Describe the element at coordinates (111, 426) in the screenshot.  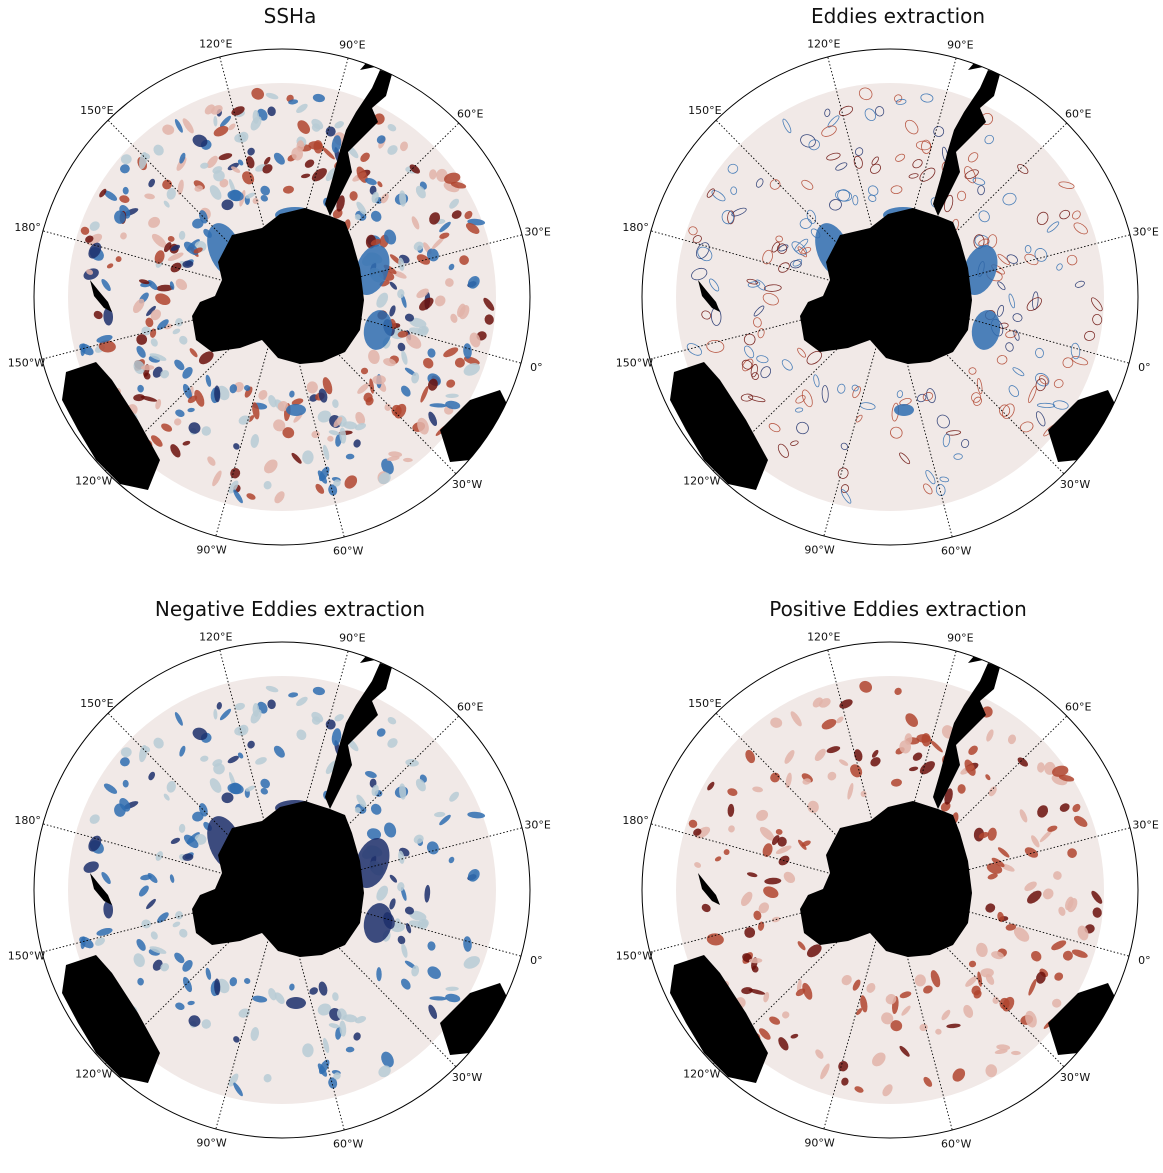
I see `australia-landmass` at that location.